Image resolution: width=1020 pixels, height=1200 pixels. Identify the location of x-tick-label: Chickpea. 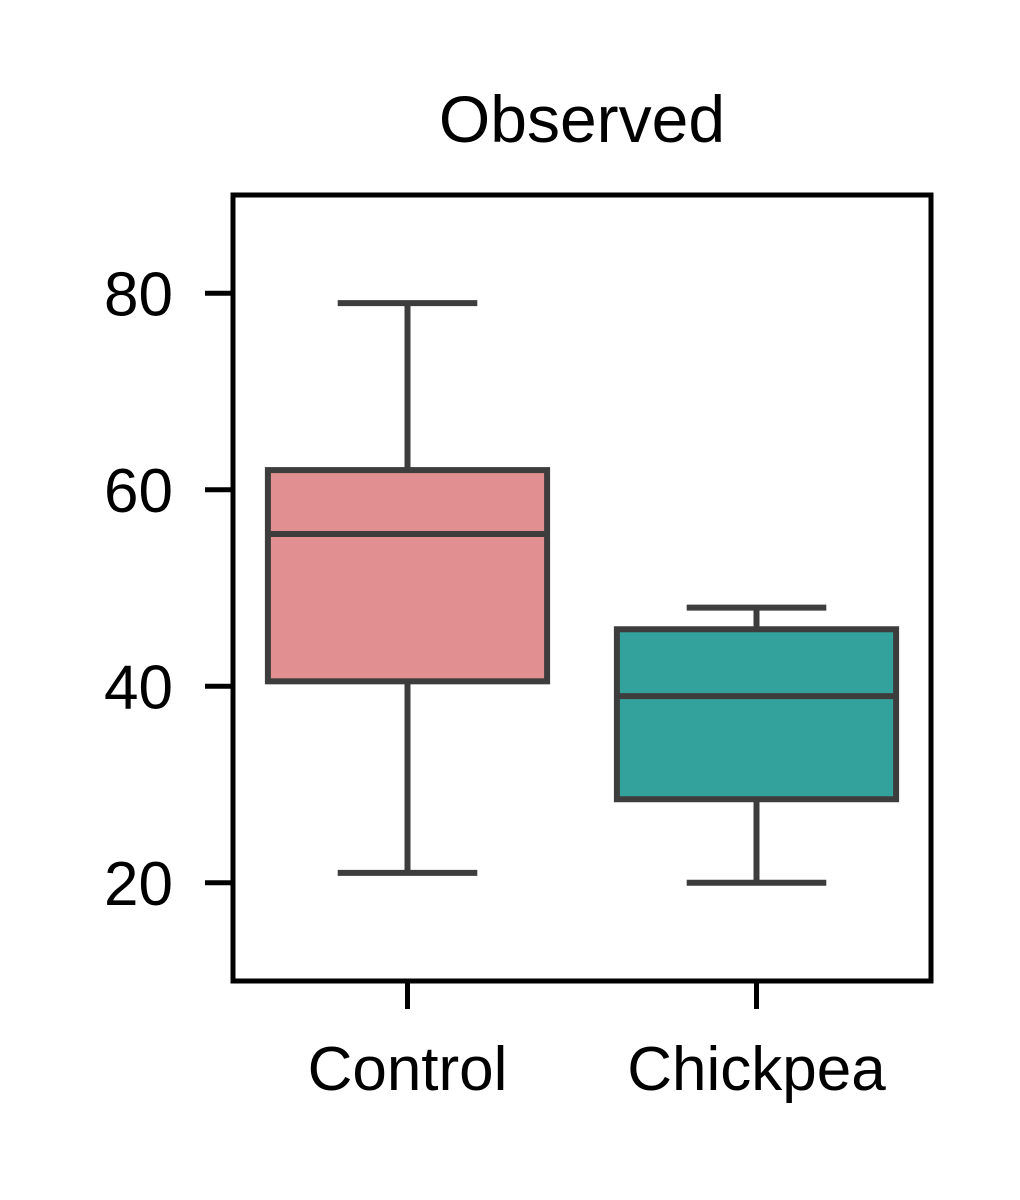
(756, 1069).